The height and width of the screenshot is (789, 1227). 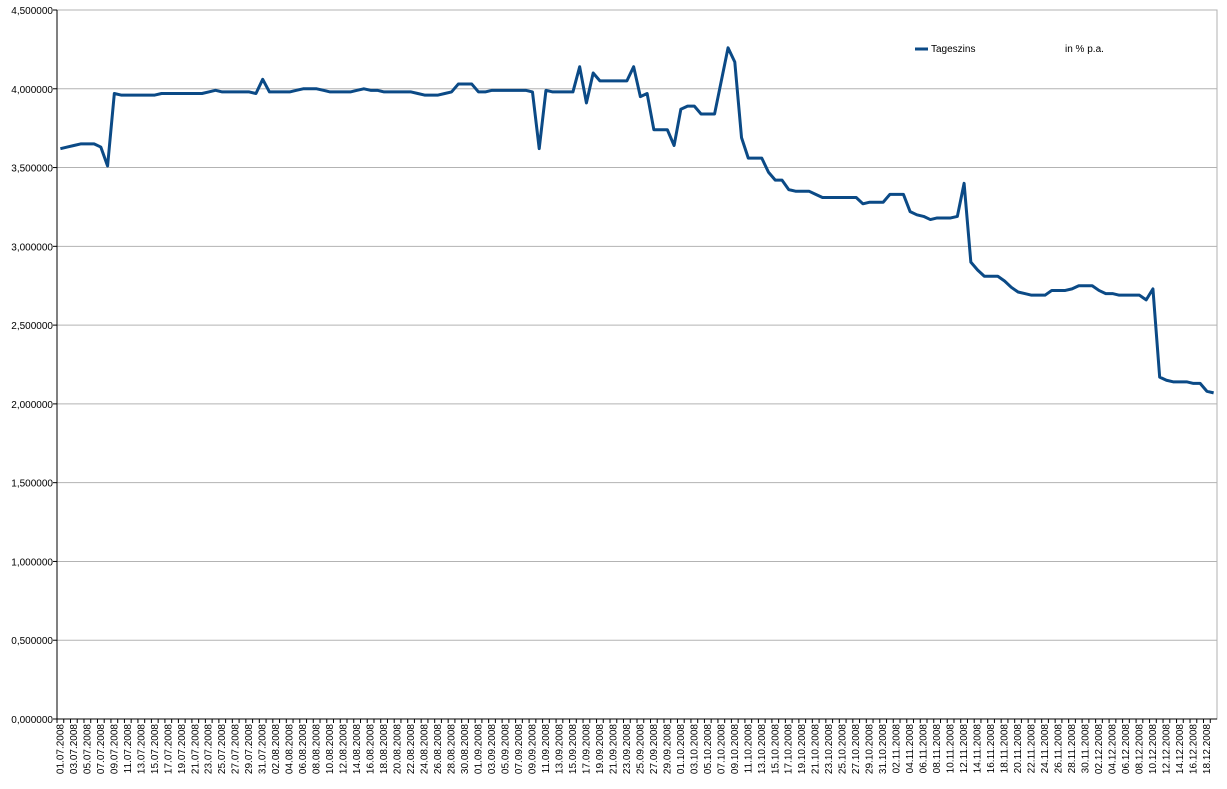 What do you see at coordinates (883, 749) in the screenshot?
I see `x-tick-label: 31.10.2008` at bounding box center [883, 749].